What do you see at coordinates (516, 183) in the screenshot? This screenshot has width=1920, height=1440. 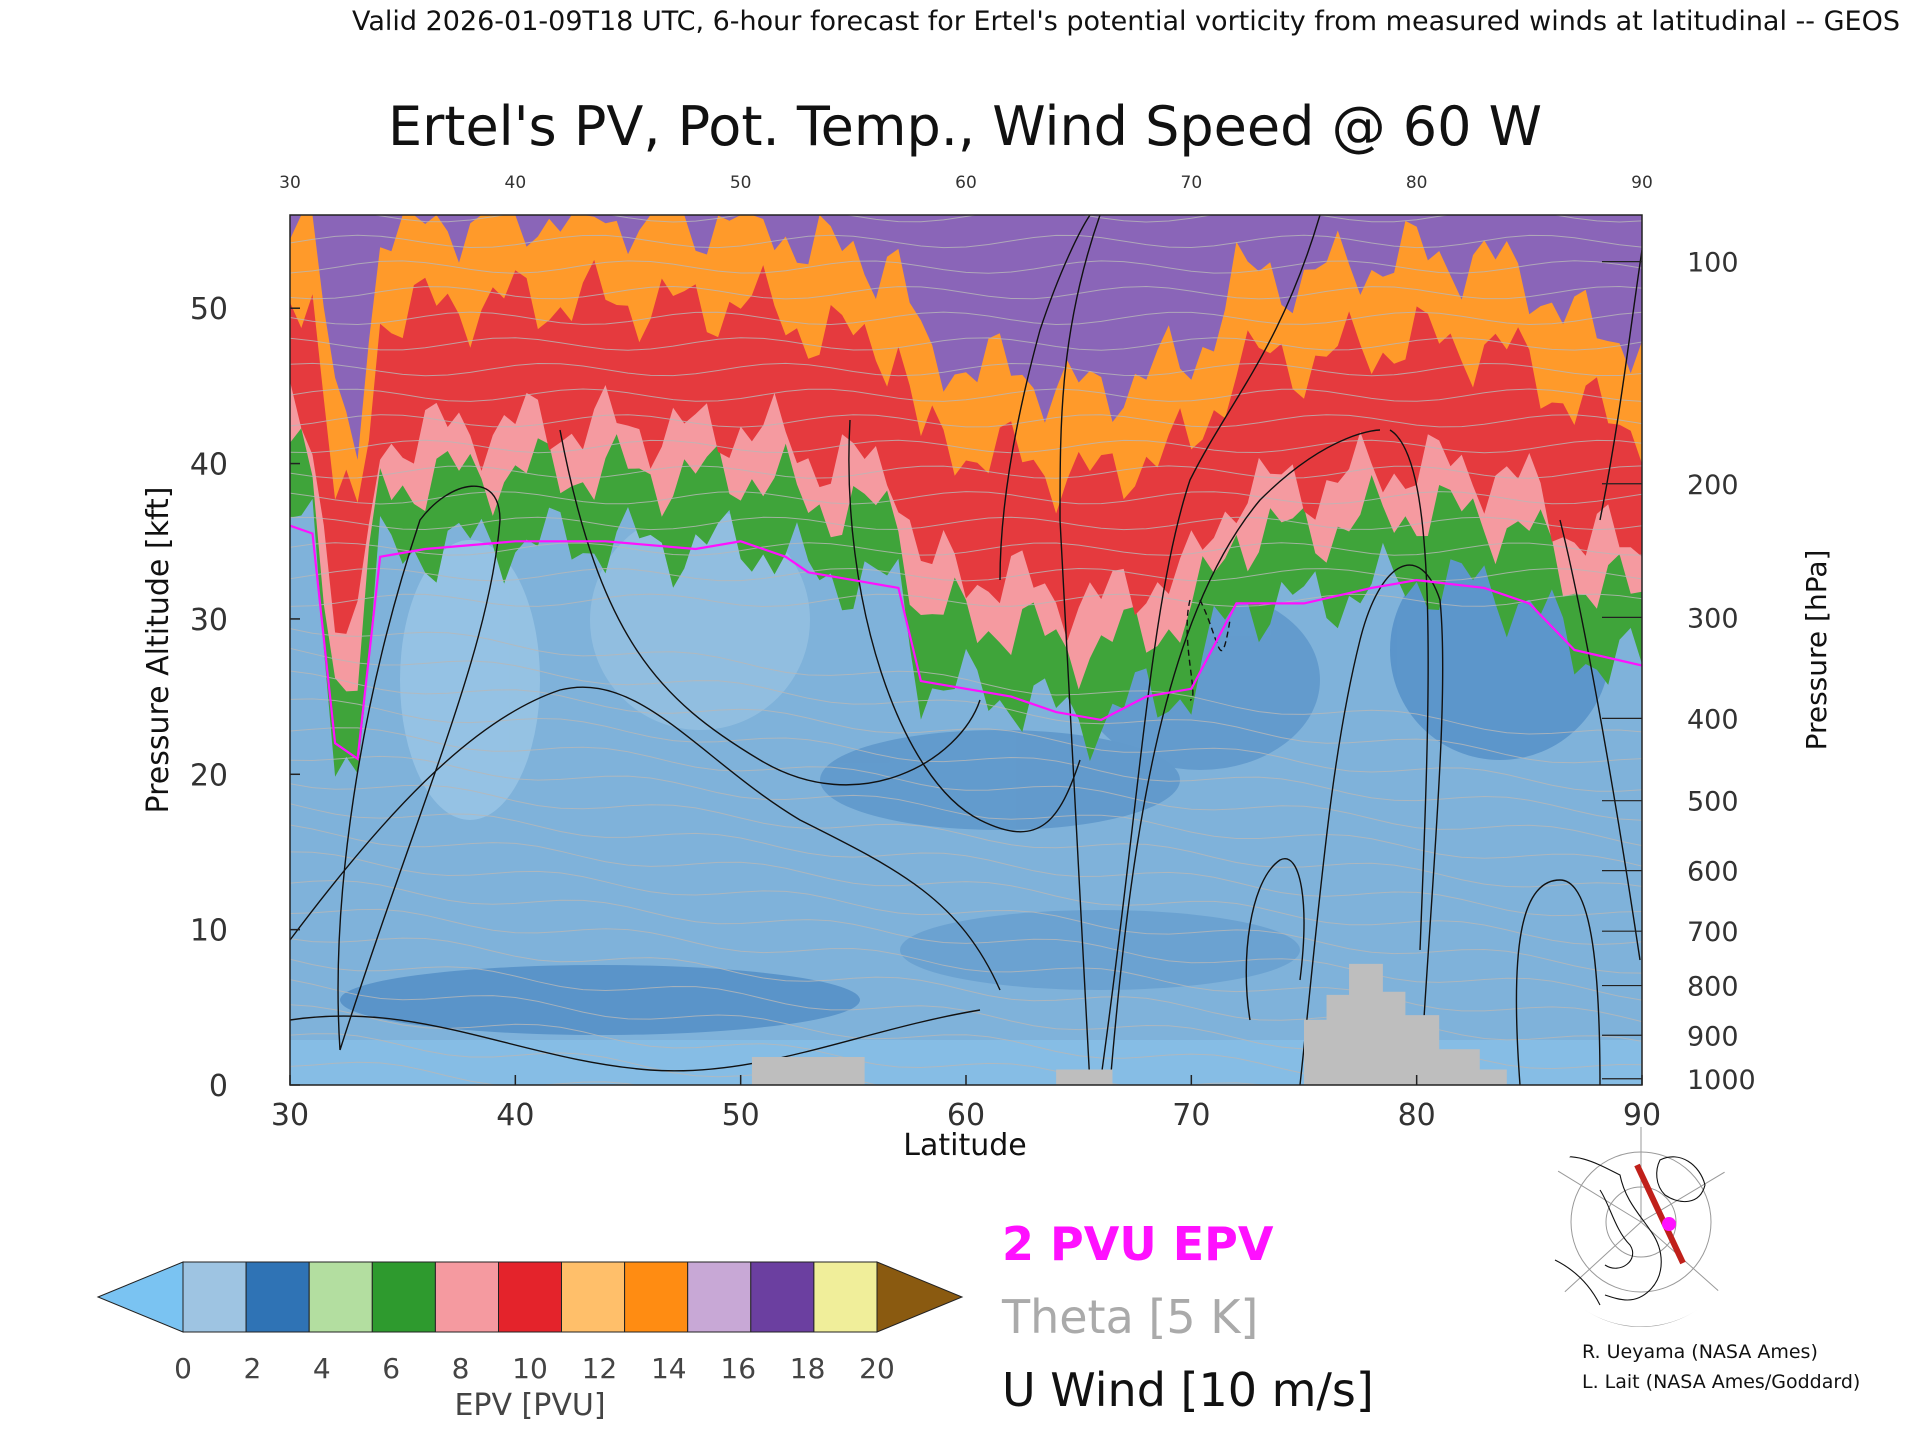 I see `x-top-tick-label: 40` at bounding box center [516, 183].